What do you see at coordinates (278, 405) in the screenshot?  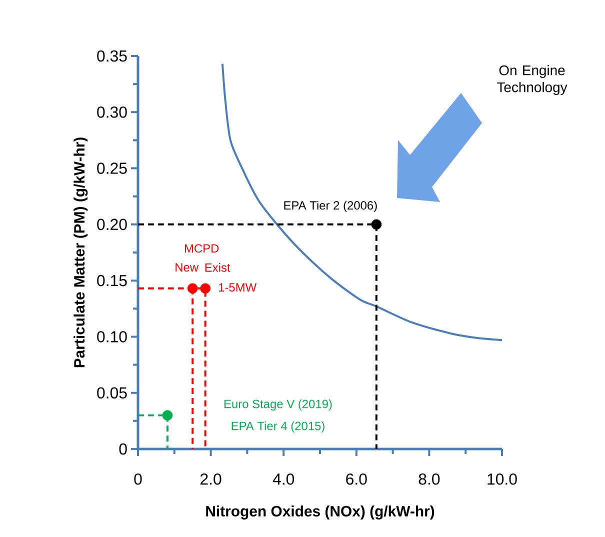 I see `annotation: Euro Stage V (2019)` at bounding box center [278, 405].